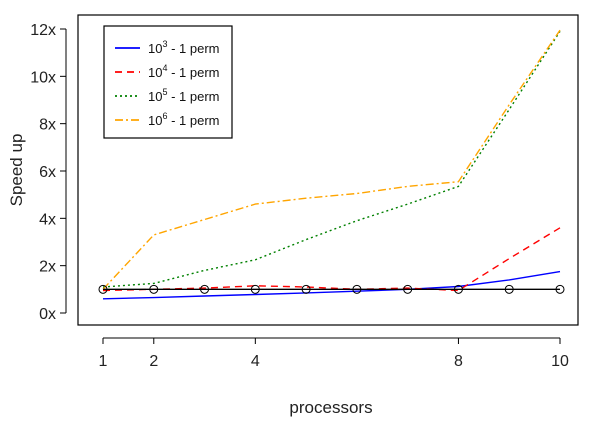  What do you see at coordinates (103, 361) in the screenshot?
I see `x-tick-label: 1` at bounding box center [103, 361].